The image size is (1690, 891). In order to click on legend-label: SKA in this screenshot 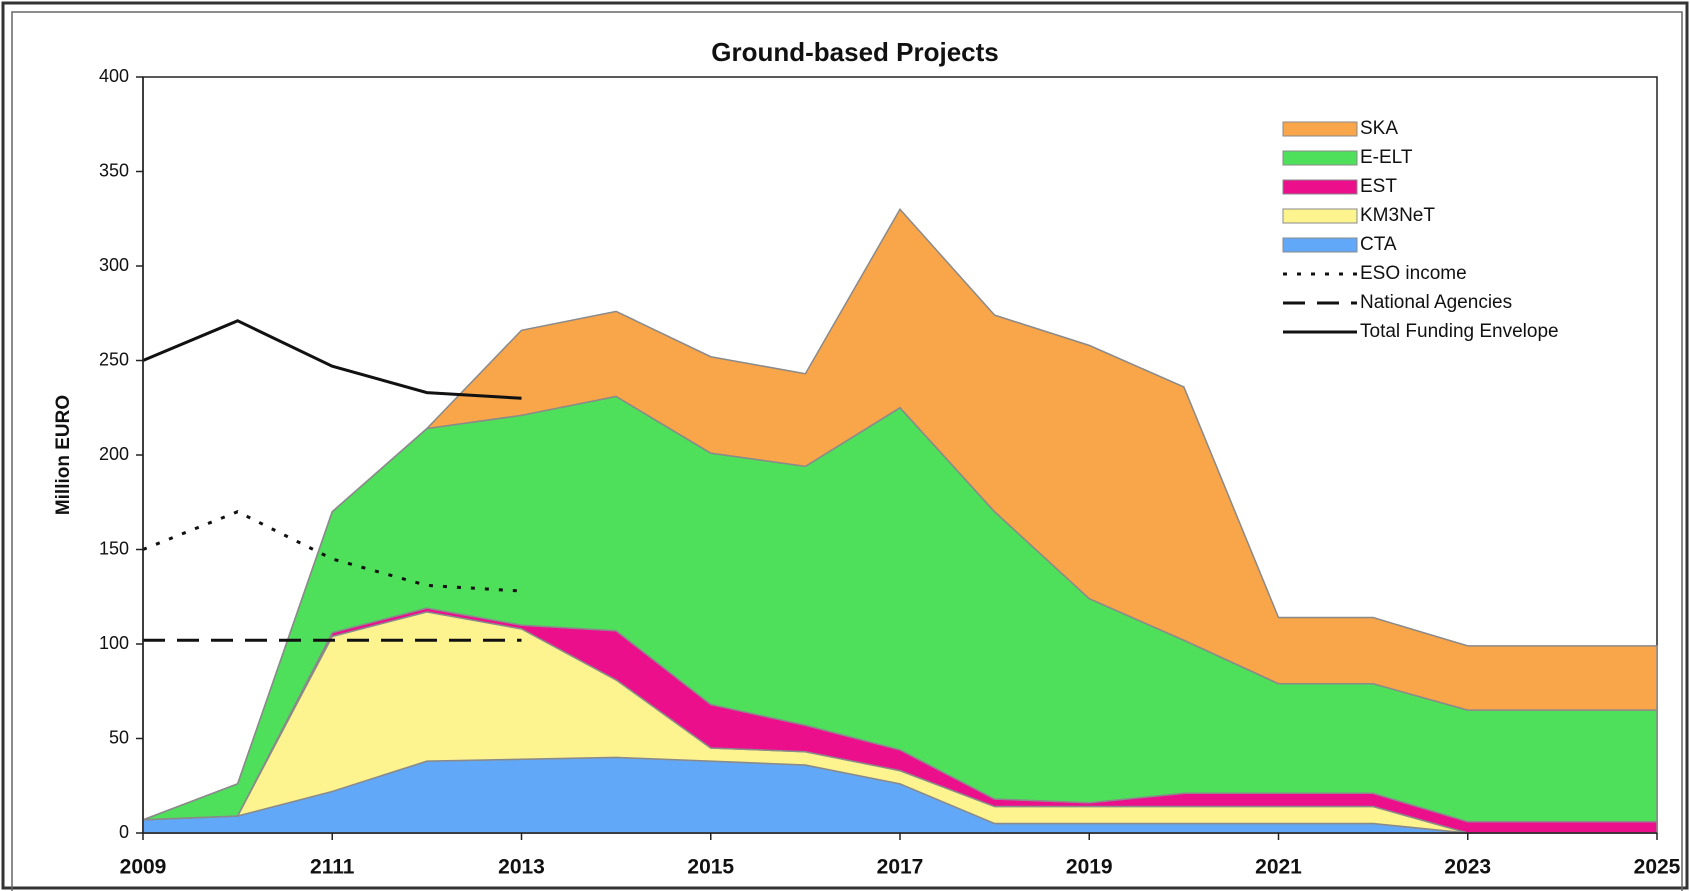, I will do `click(1379, 128)`.